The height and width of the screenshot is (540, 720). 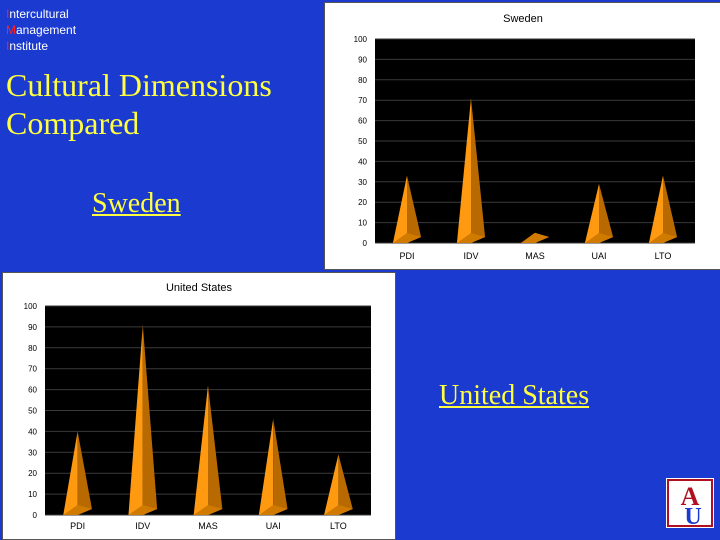 I want to click on logo-letter-a: A, so click(x=690, y=496).